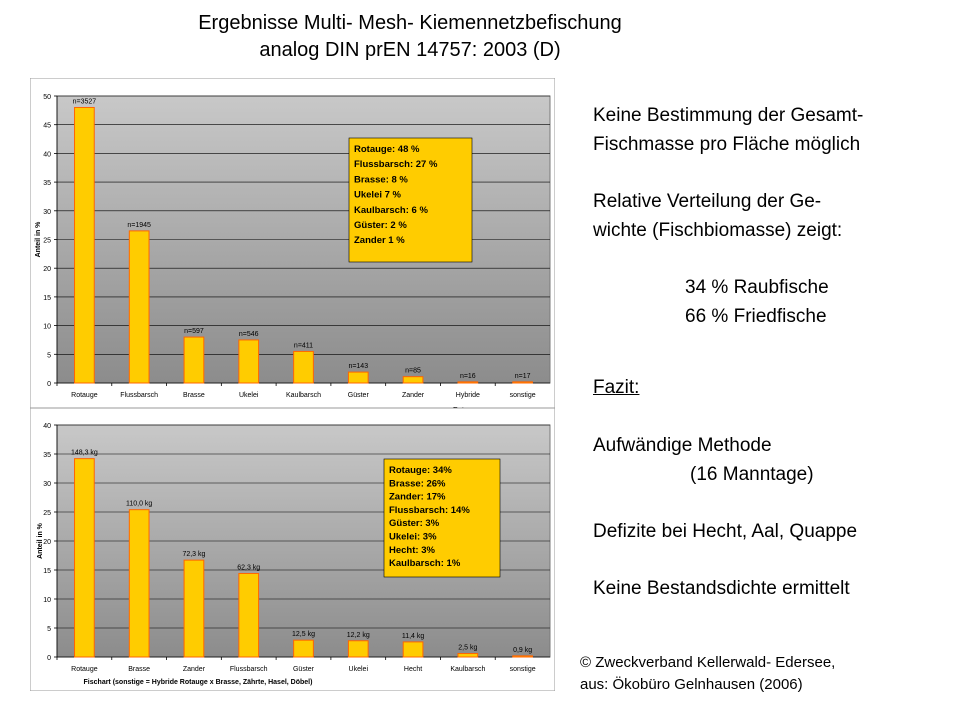 This screenshot has width=960, height=720. What do you see at coordinates (380, 225) in the screenshot?
I see `legend-entry: Güster: 2 %` at bounding box center [380, 225].